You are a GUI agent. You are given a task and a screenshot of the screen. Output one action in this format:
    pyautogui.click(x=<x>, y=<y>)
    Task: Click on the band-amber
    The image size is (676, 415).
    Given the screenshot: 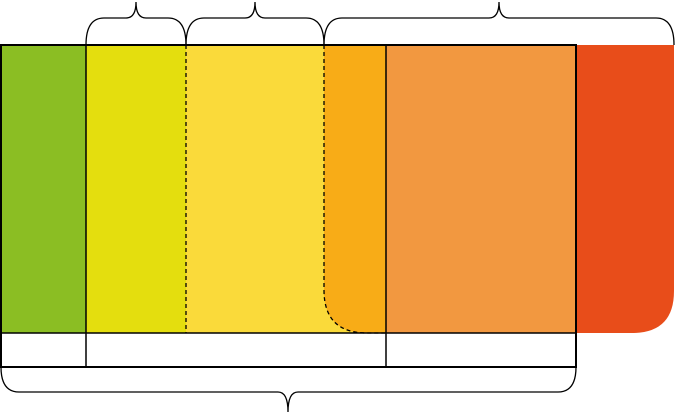 What is the action you would take?
    pyautogui.click(x=355, y=189)
    